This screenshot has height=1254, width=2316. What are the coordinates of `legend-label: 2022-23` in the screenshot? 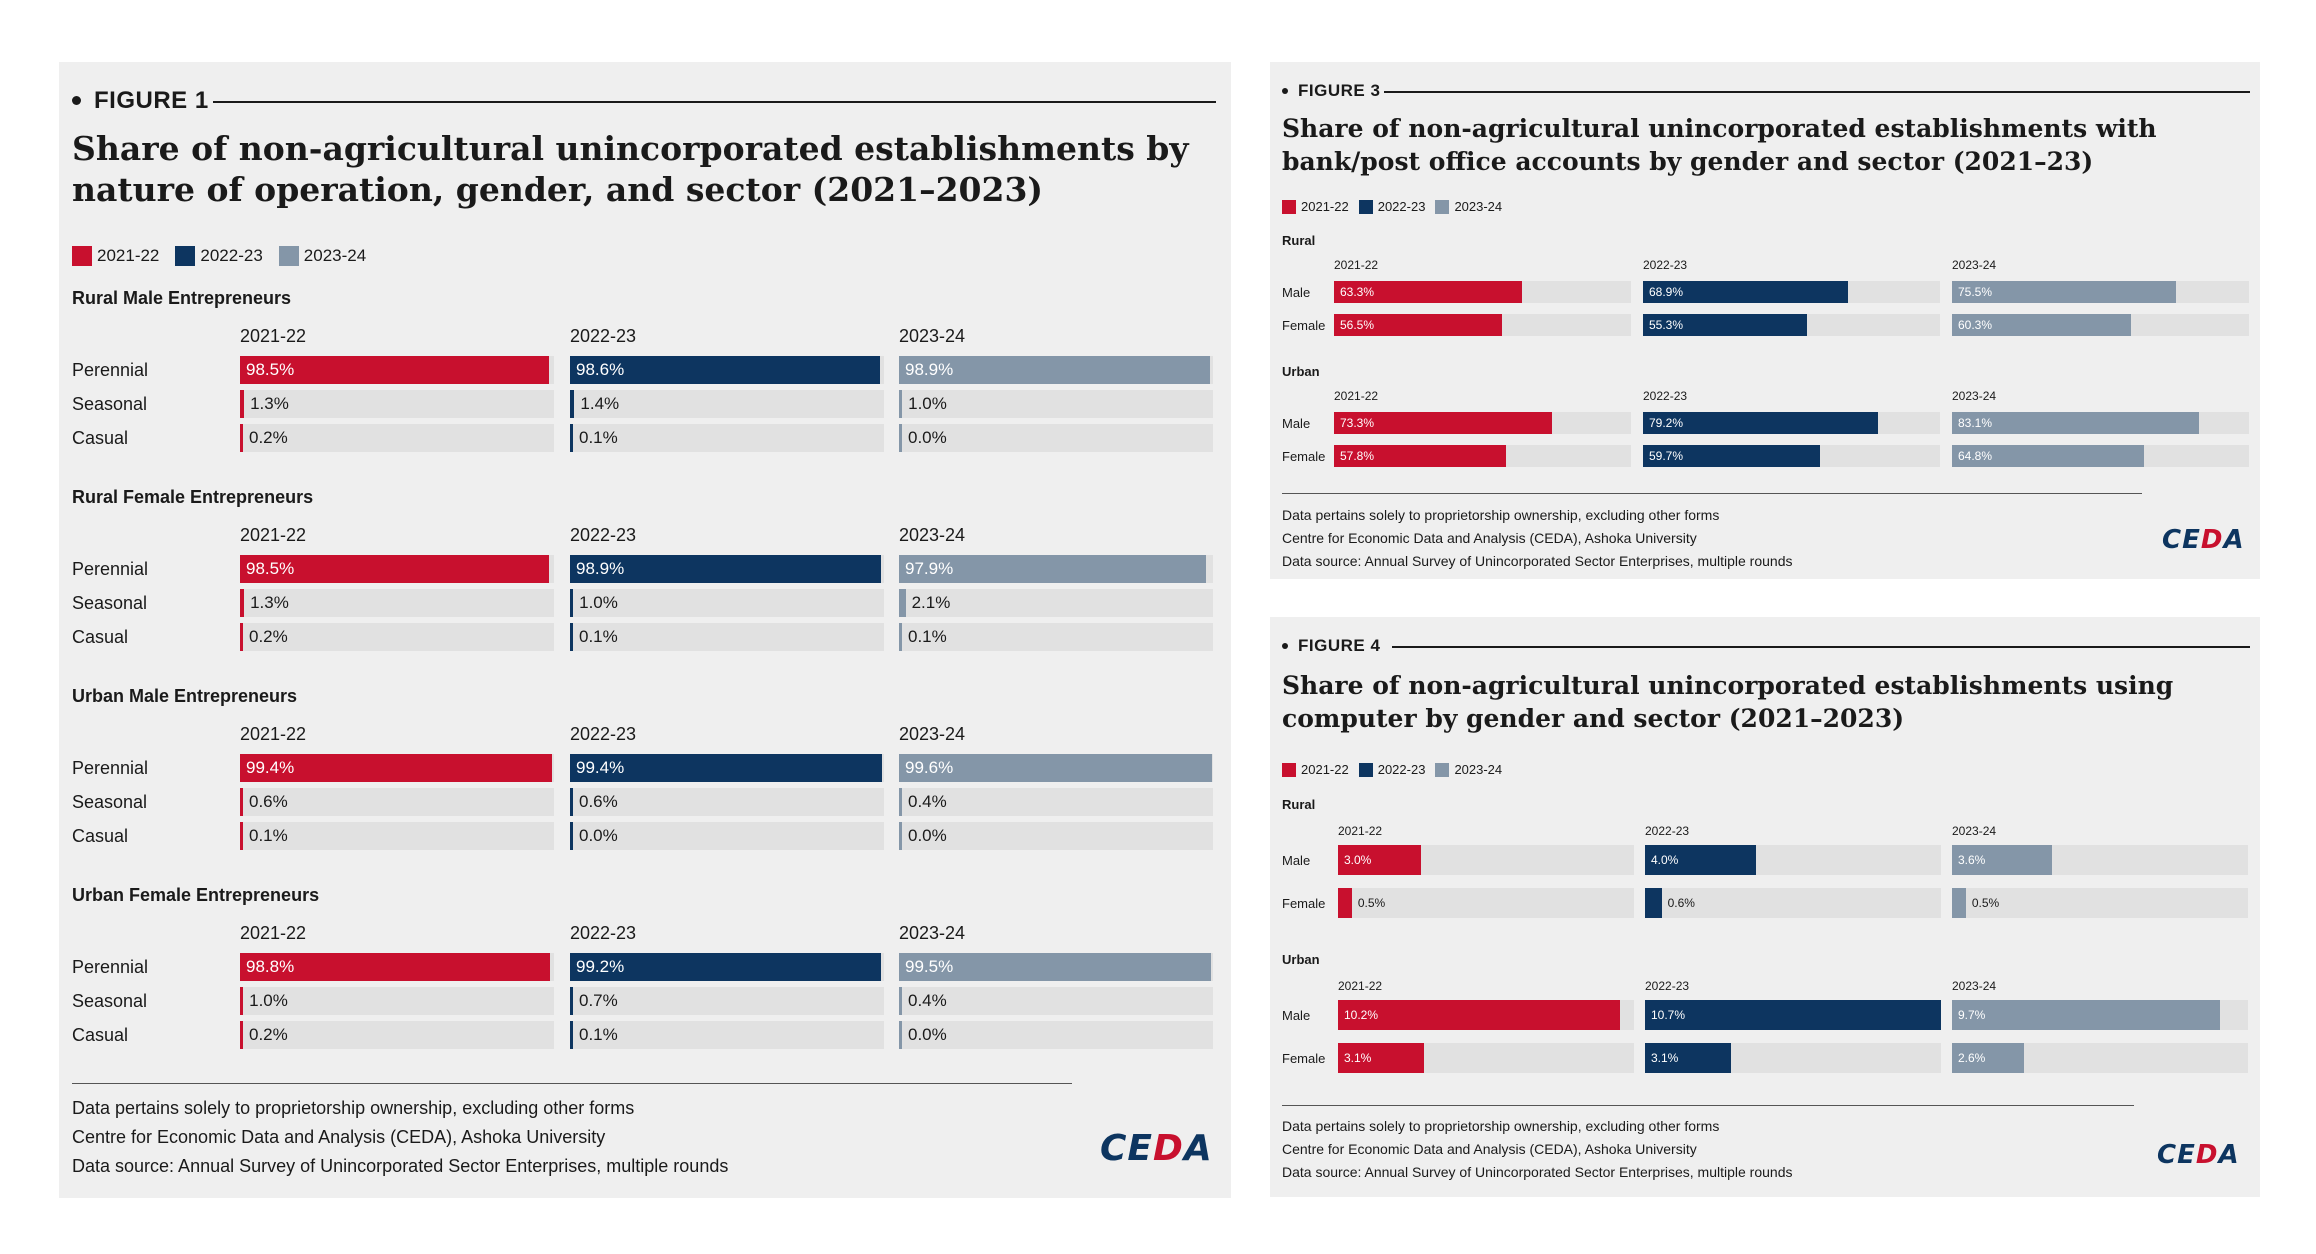 It's located at (1401, 769).